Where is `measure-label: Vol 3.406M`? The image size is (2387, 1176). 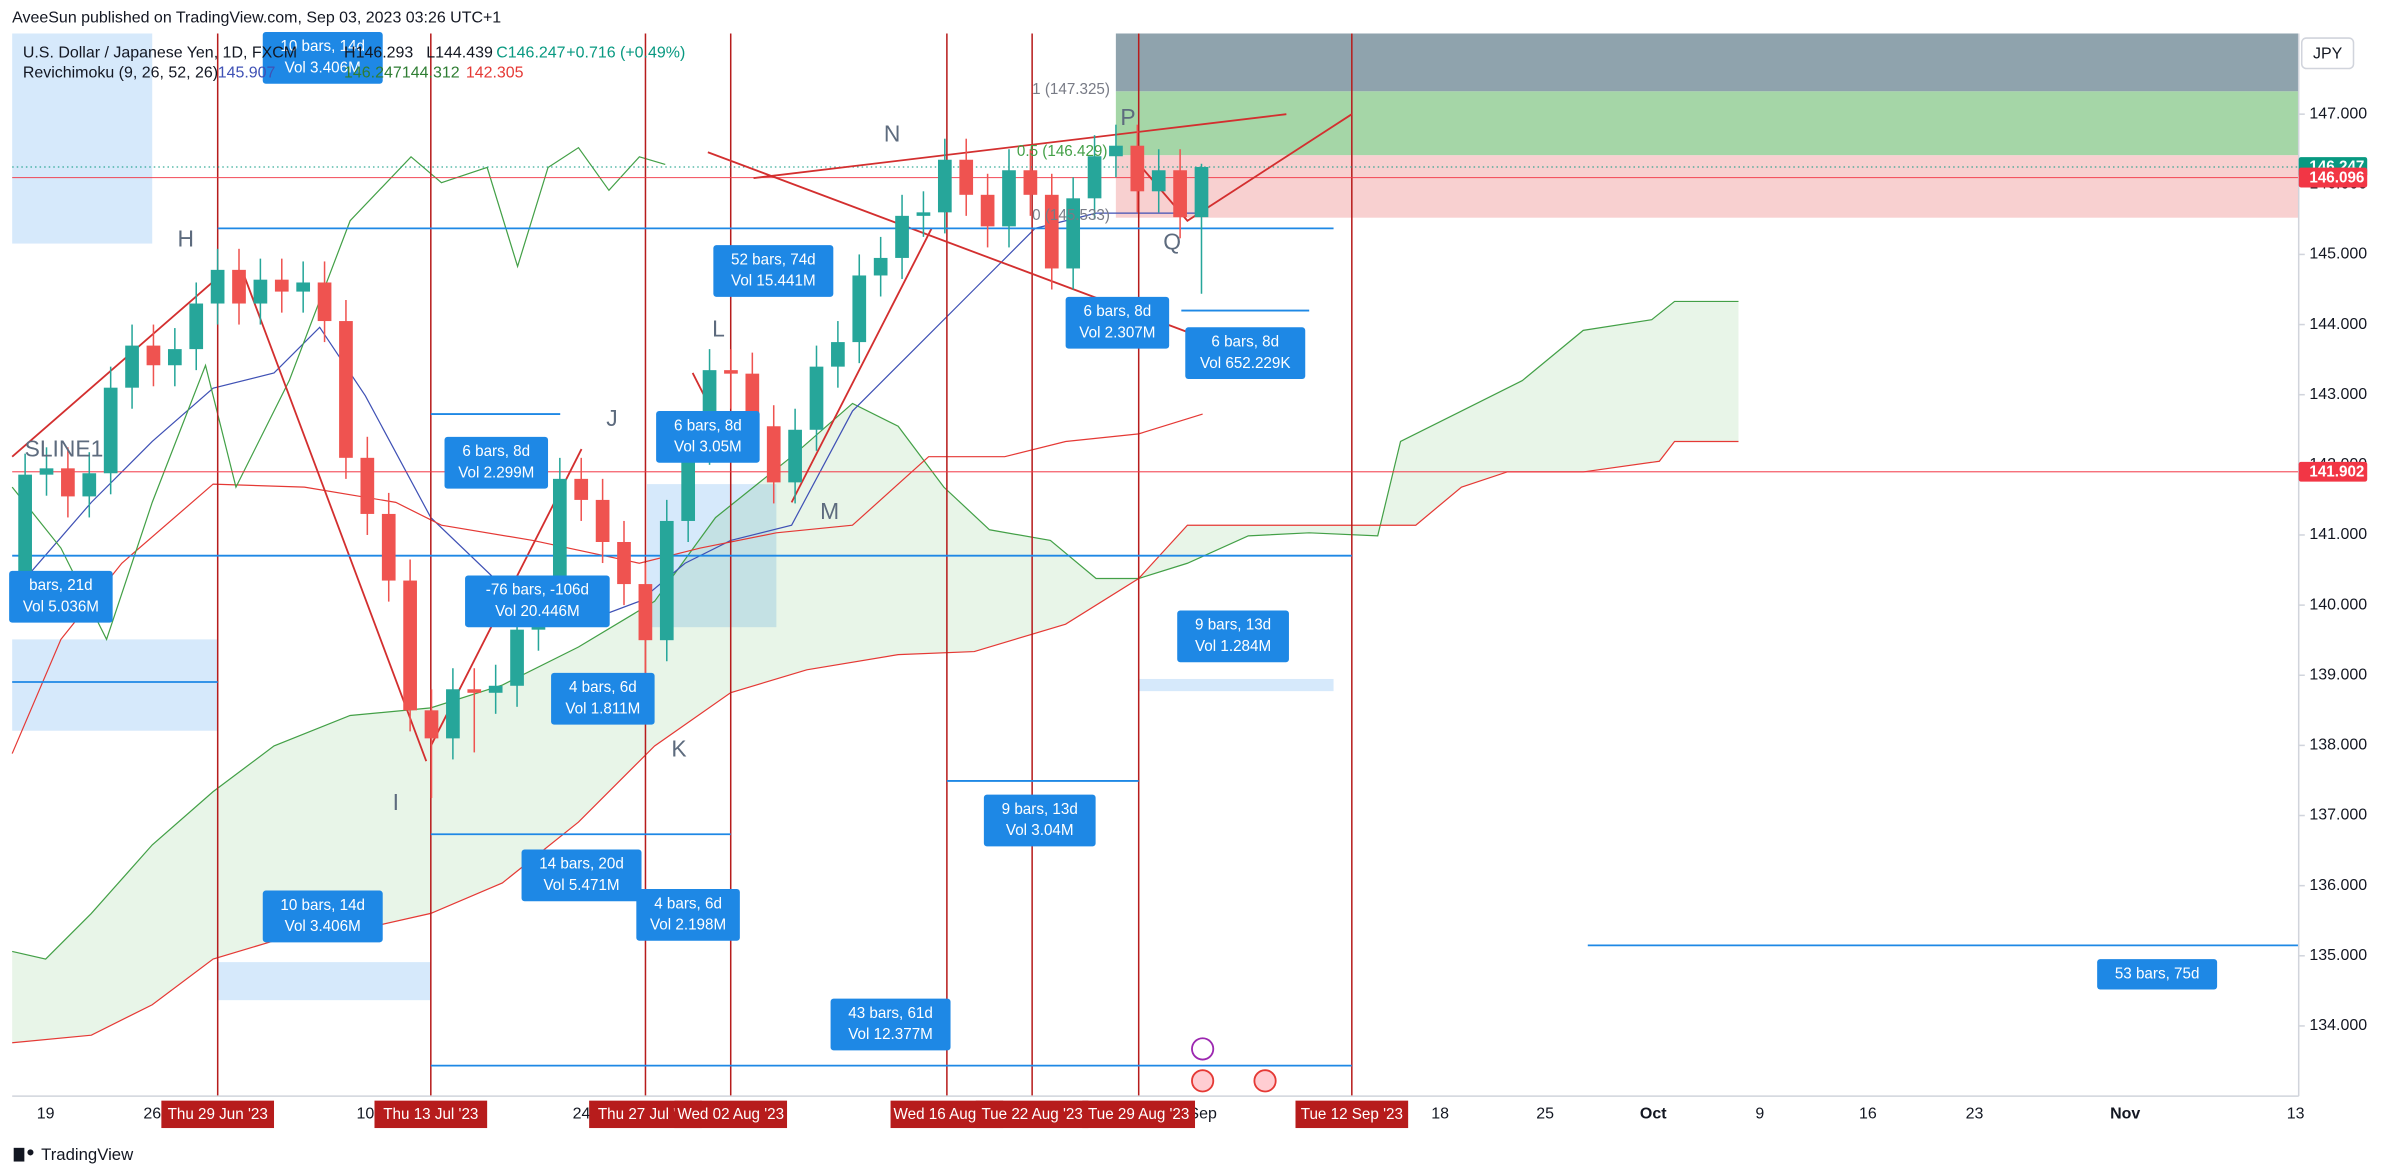 measure-label: Vol 3.406M is located at coordinates (323, 68).